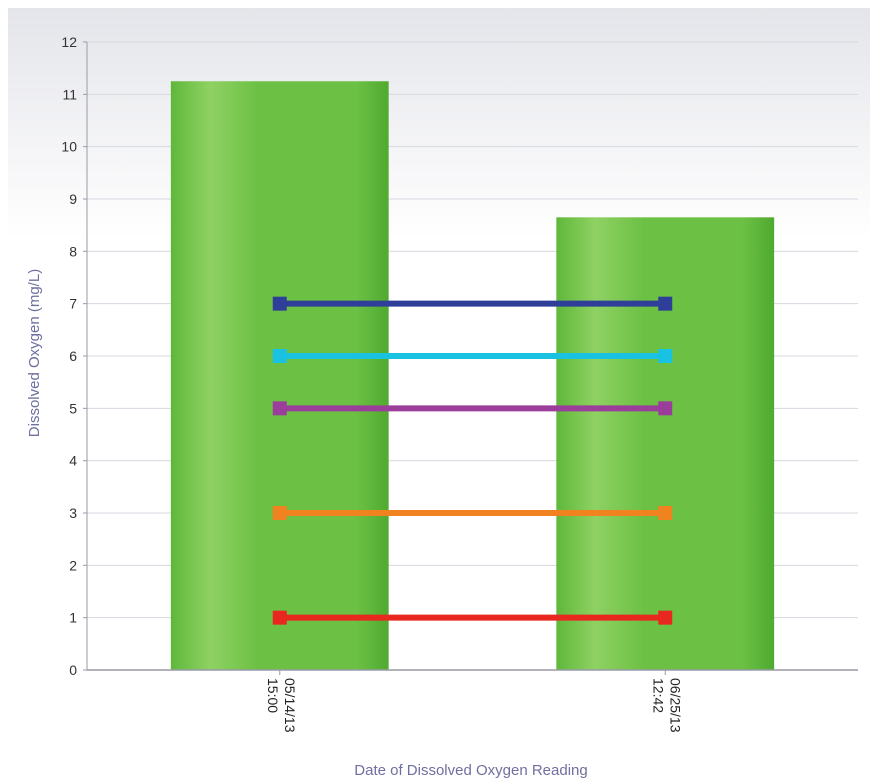 This screenshot has width=878, height=782. What do you see at coordinates (73, 670) in the screenshot?
I see `y-tick-label: 0` at bounding box center [73, 670].